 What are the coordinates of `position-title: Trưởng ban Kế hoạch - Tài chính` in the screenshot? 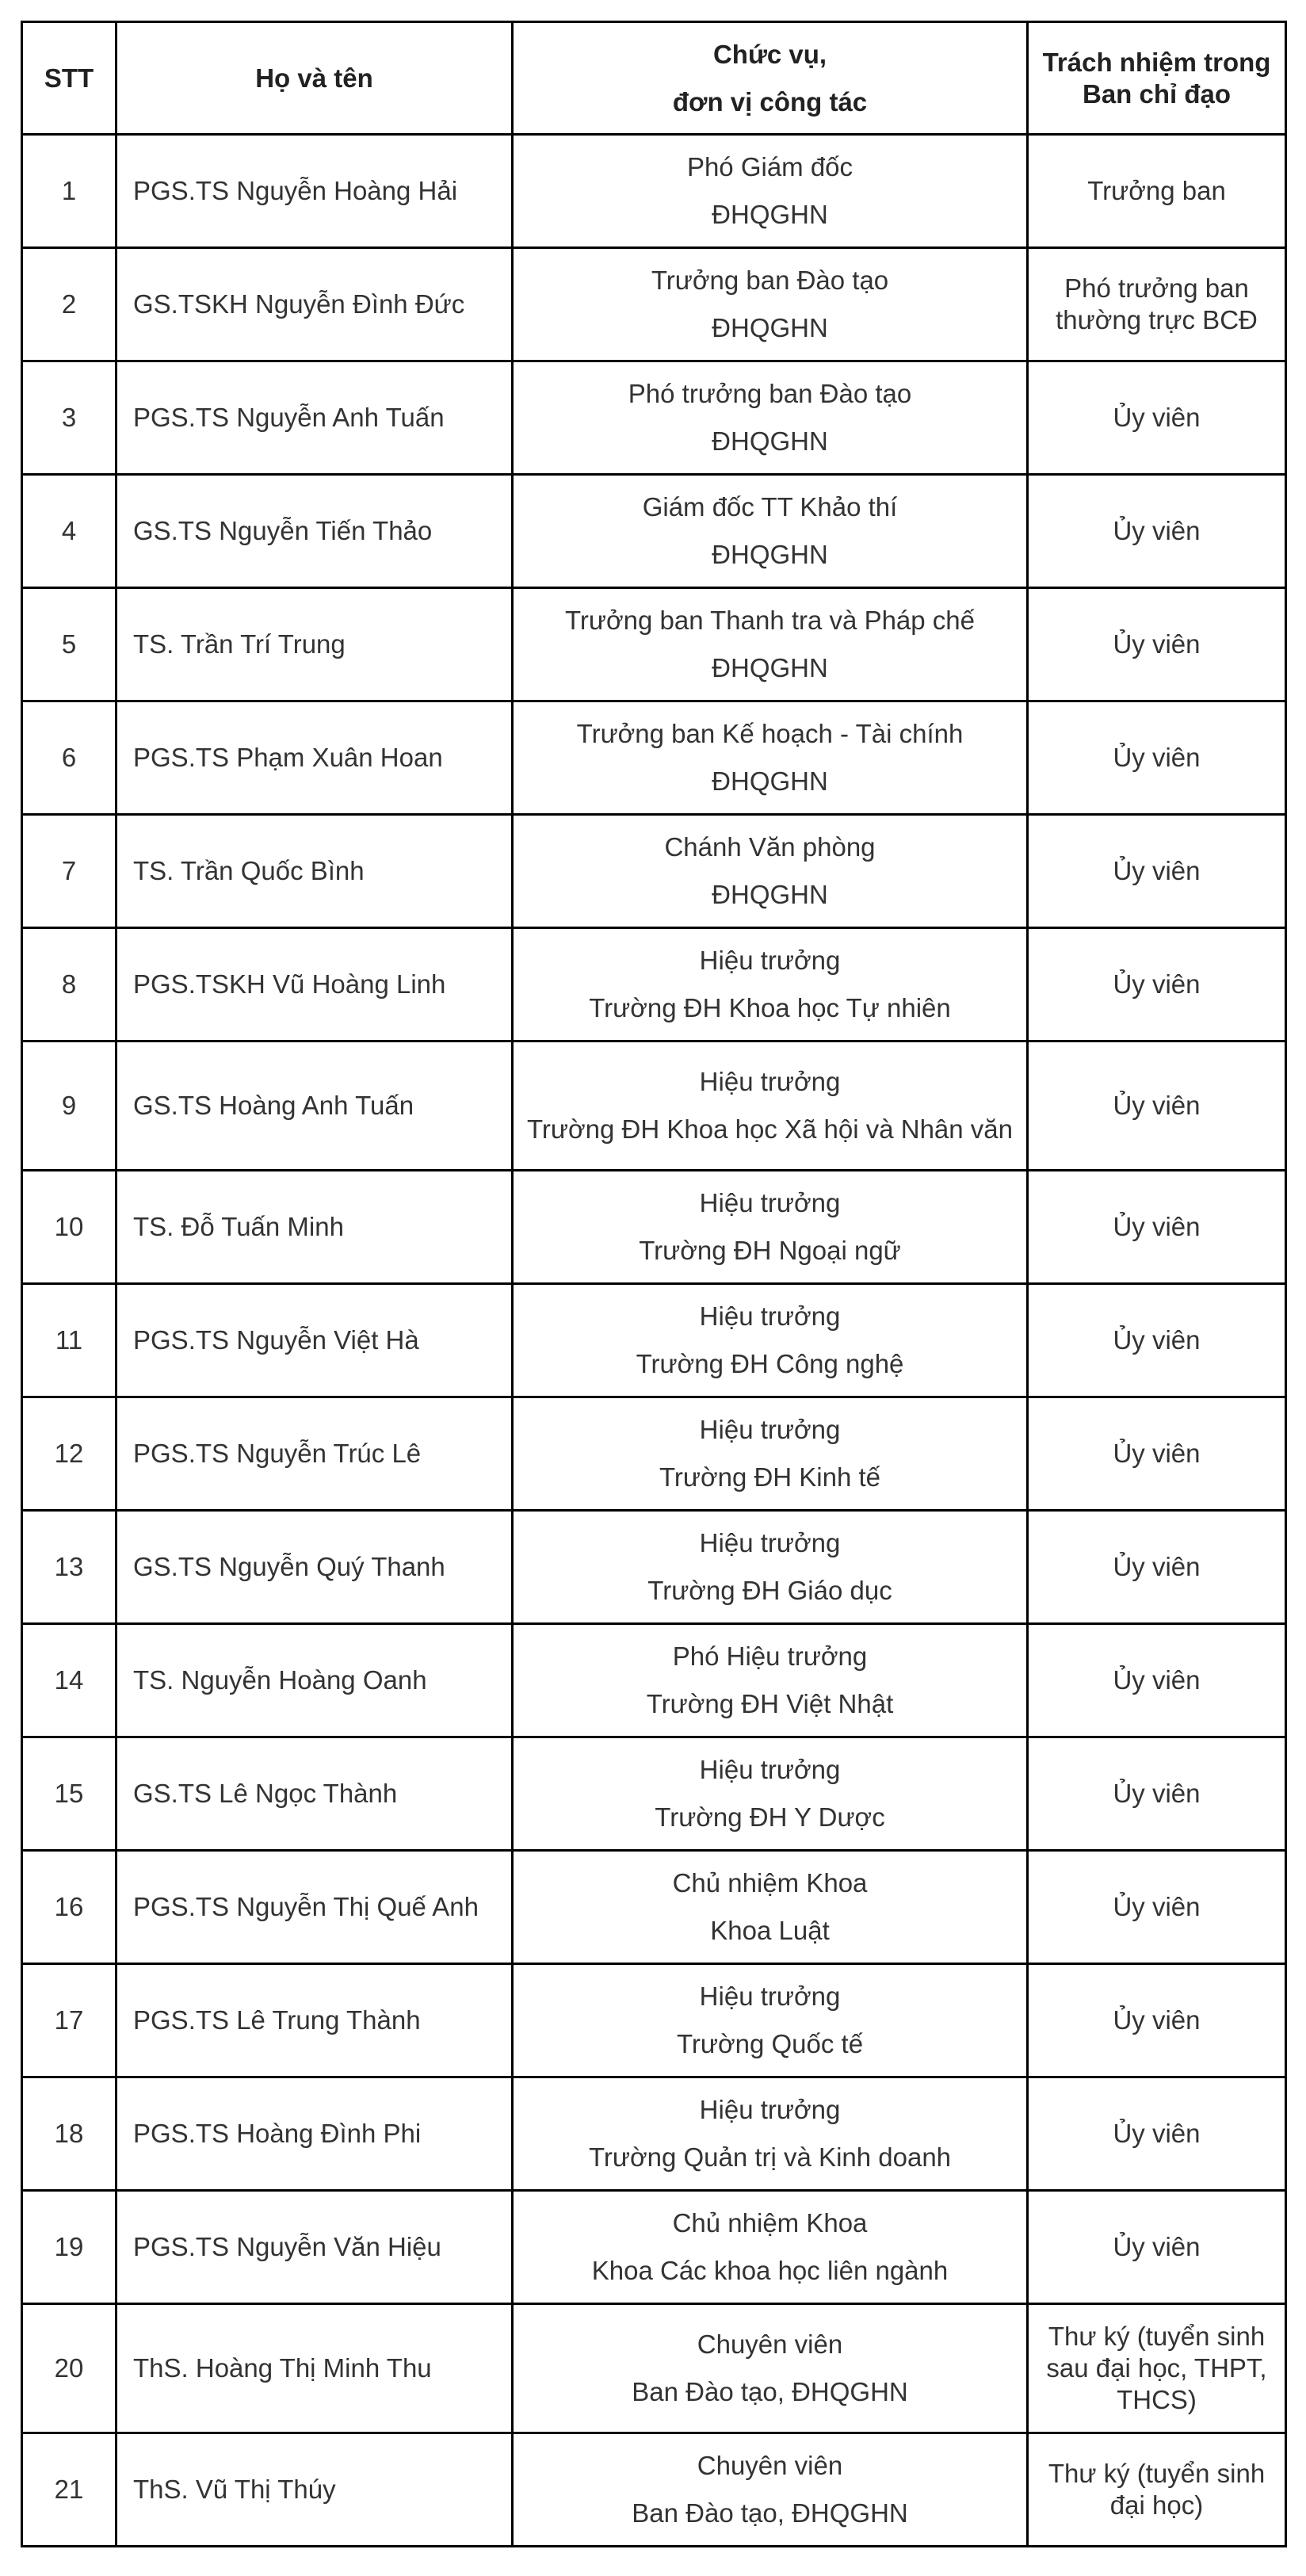 It's located at (770, 733).